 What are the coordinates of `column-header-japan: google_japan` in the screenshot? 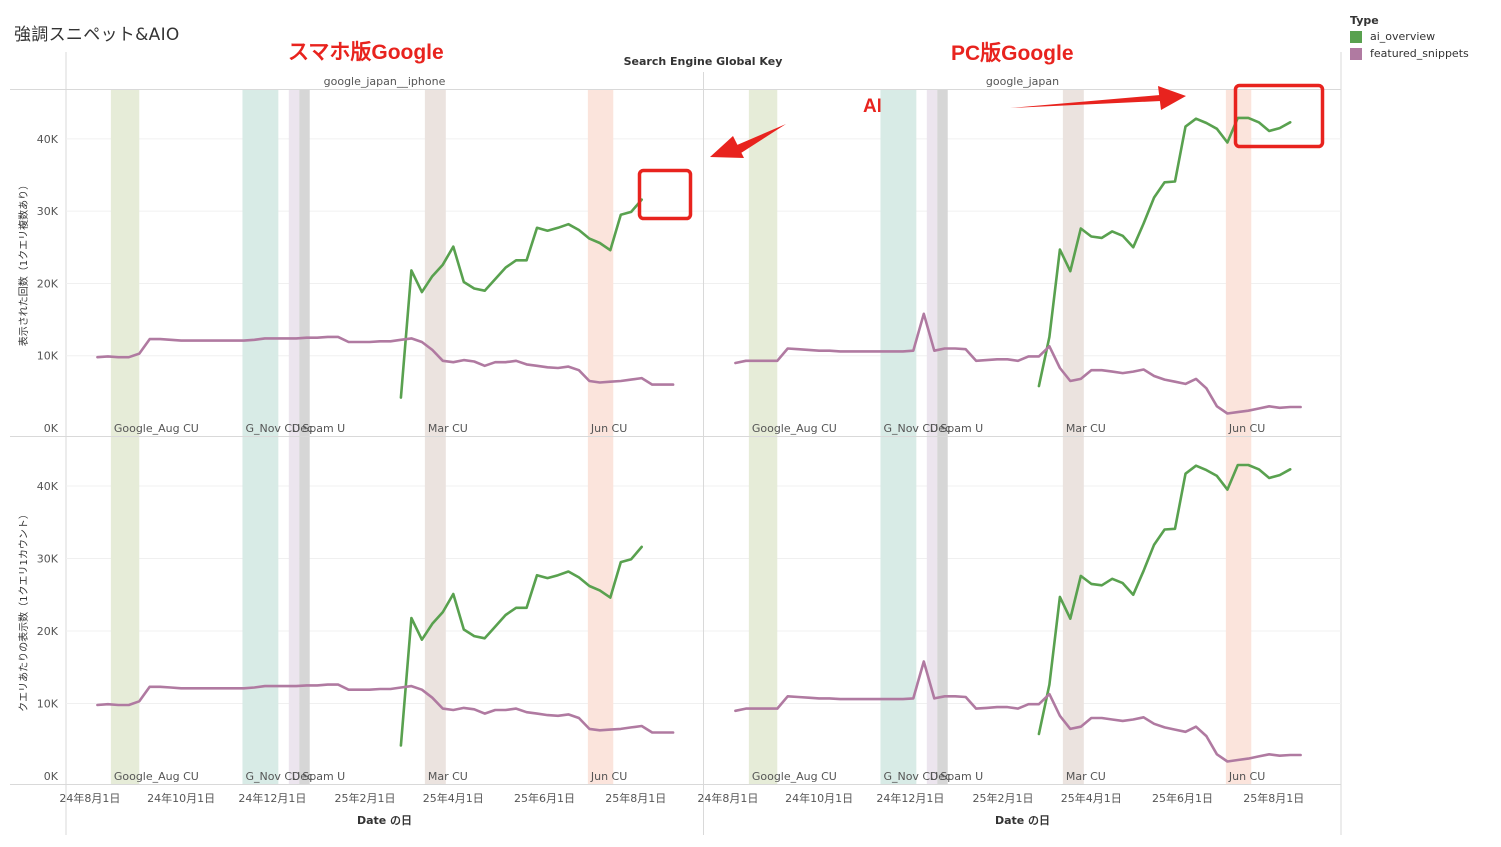 It's located at (1022, 81).